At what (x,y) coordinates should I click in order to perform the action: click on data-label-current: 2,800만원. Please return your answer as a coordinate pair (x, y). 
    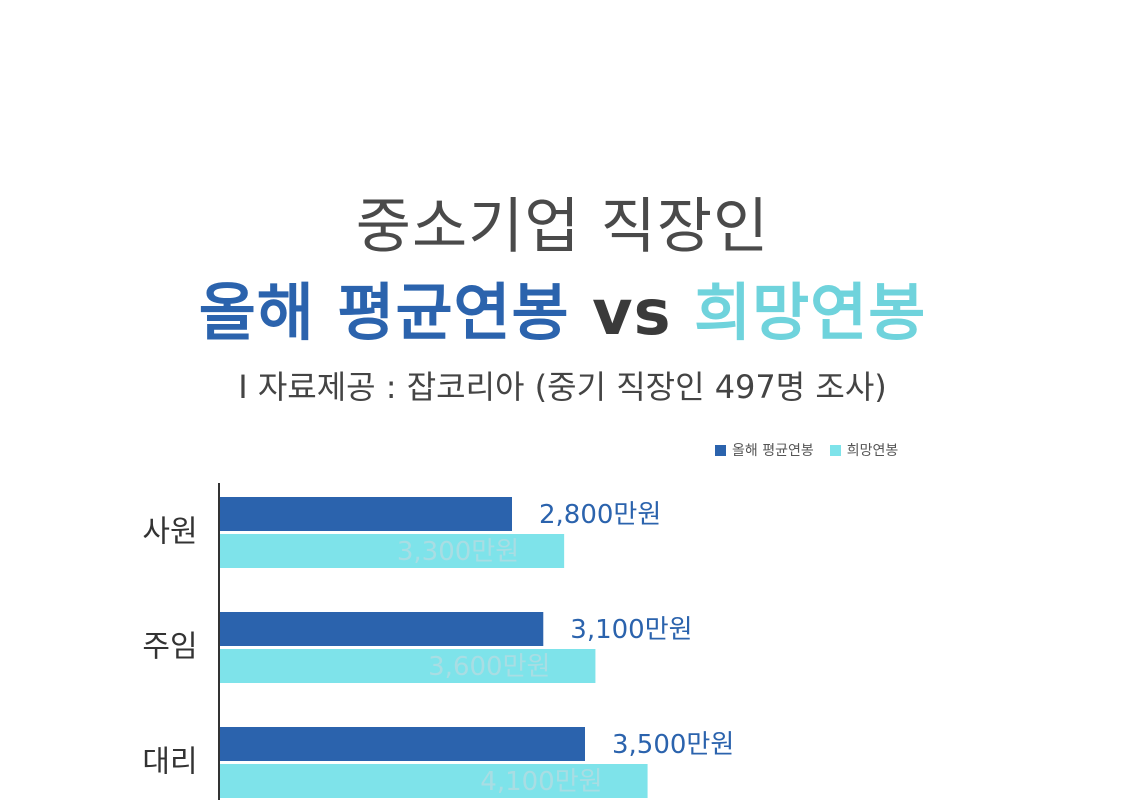
    Looking at the image, I should click on (600, 515).